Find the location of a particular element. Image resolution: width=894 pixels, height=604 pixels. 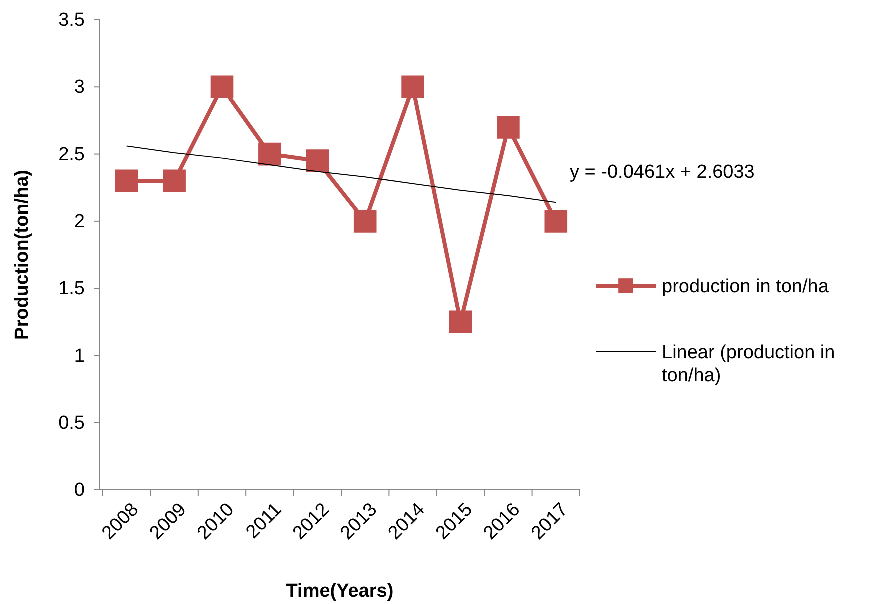

legend-label: Linear (production in ton/ha) is located at coordinates (749, 364).